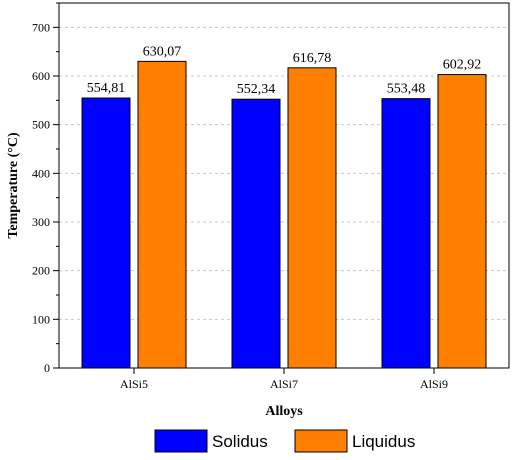 Image resolution: width=516 pixels, height=460 pixels. What do you see at coordinates (284, 441) in the screenshot?
I see `legend: Solidus Liquidus` at bounding box center [284, 441].